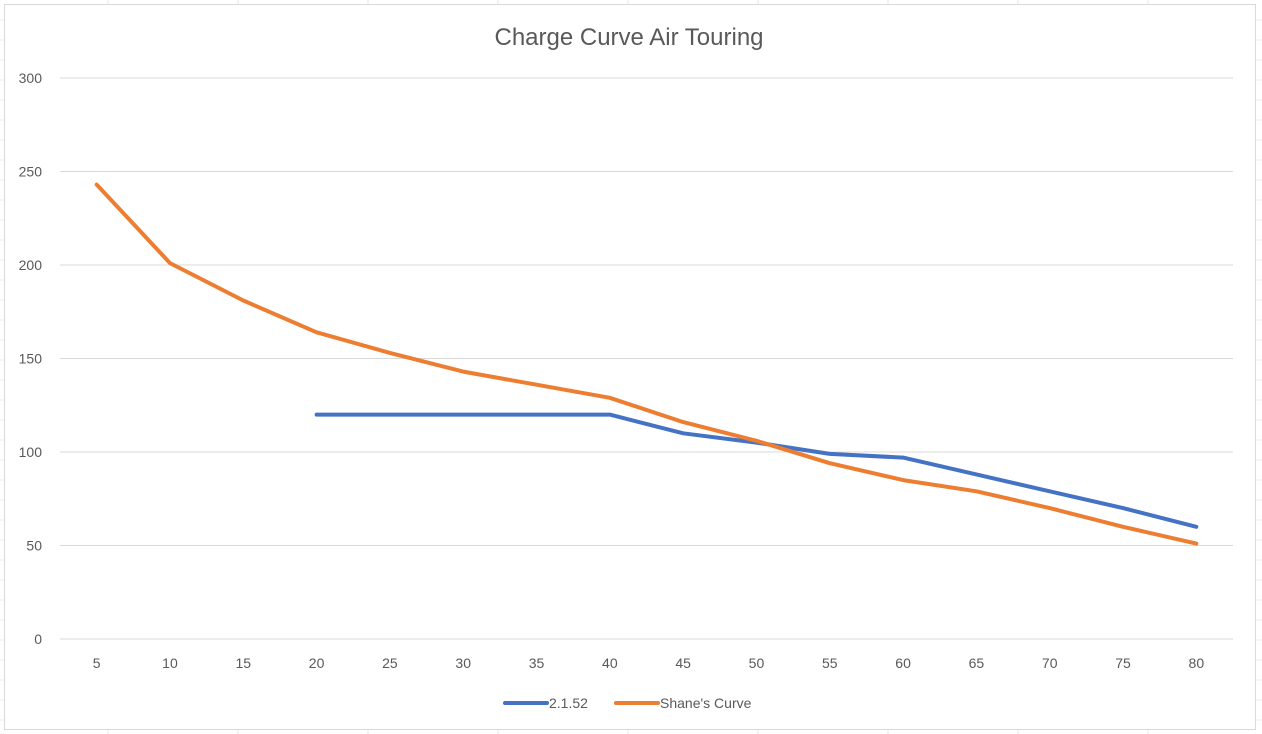 Image resolution: width=1262 pixels, height=734 pixels. I want to click on y-tick-label: 150, so click(31, 359).